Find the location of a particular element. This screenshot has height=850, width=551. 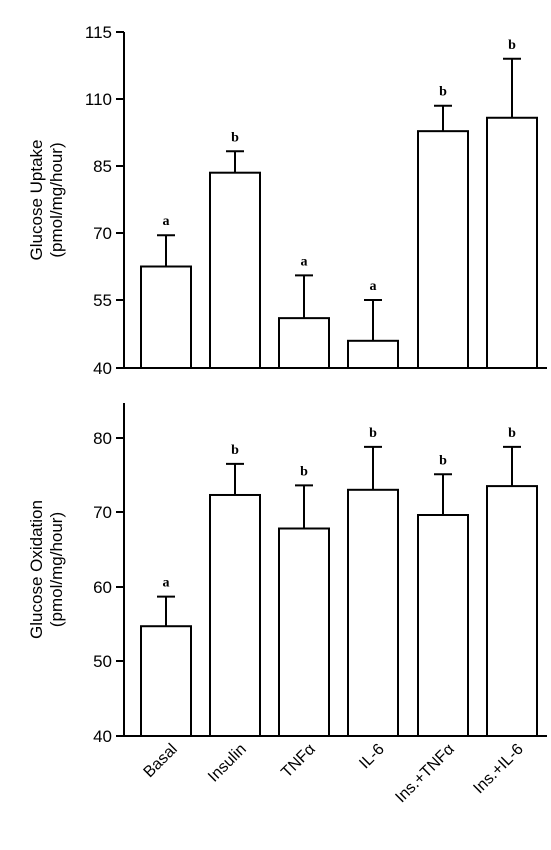

y-tick-label: 50 is located at coordinates (102, 661).